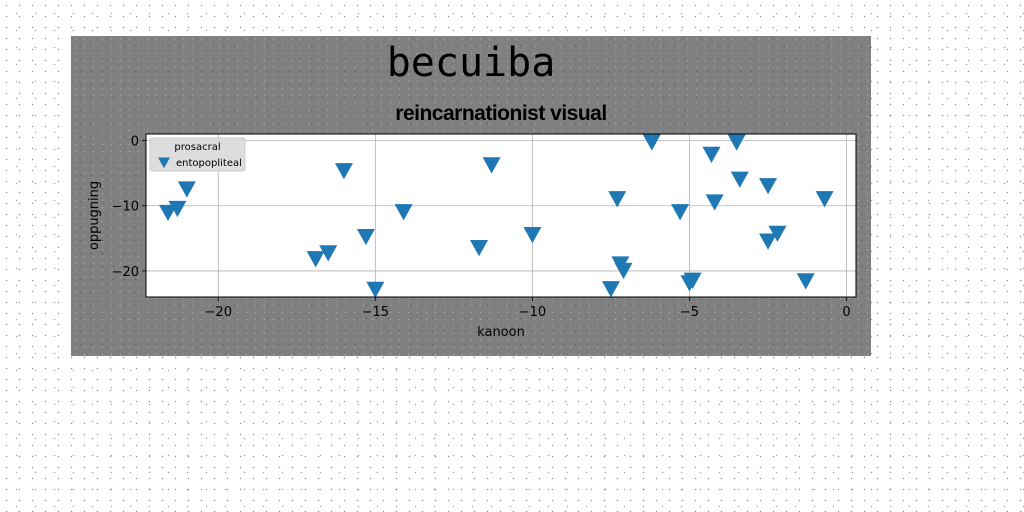  Describe the element at coordinates (501, 113) in the screenshot. I see `chart-title: reincarnationist visual` at that location.